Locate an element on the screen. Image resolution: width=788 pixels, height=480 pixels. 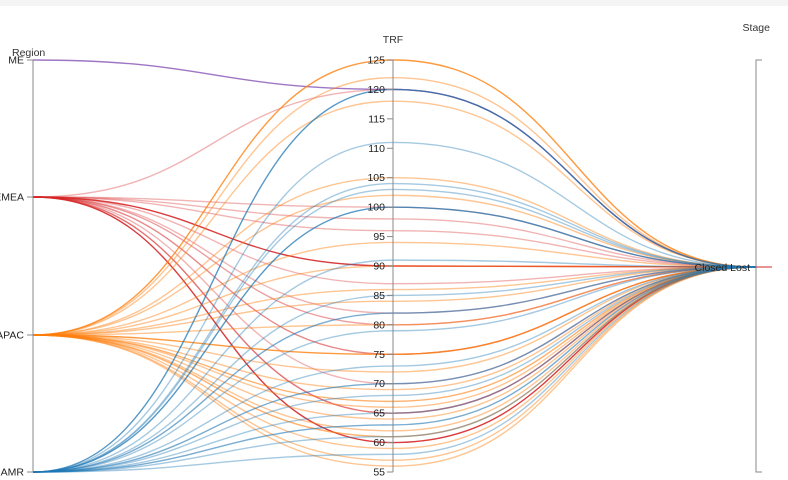
trf-label-125: 125 is located at coordinates (376, 61).